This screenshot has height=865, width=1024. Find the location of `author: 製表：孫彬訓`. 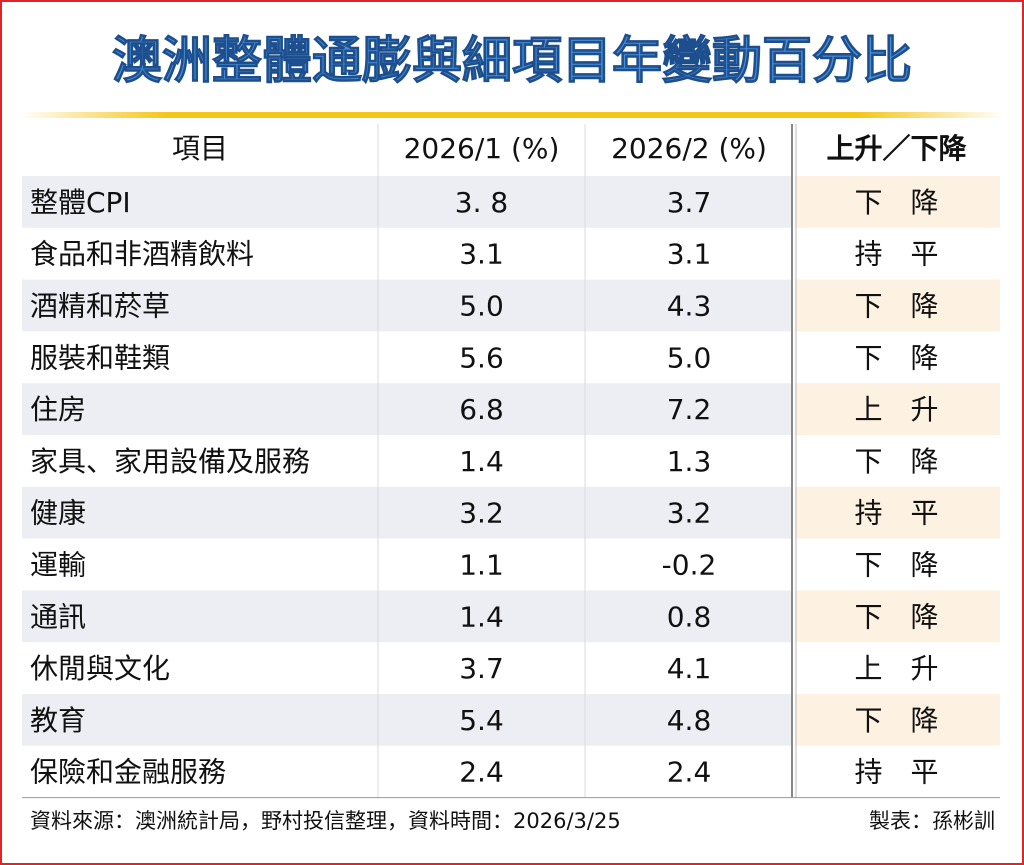

author: 製表：孫彬訓 is located at coordinates (932, 821).